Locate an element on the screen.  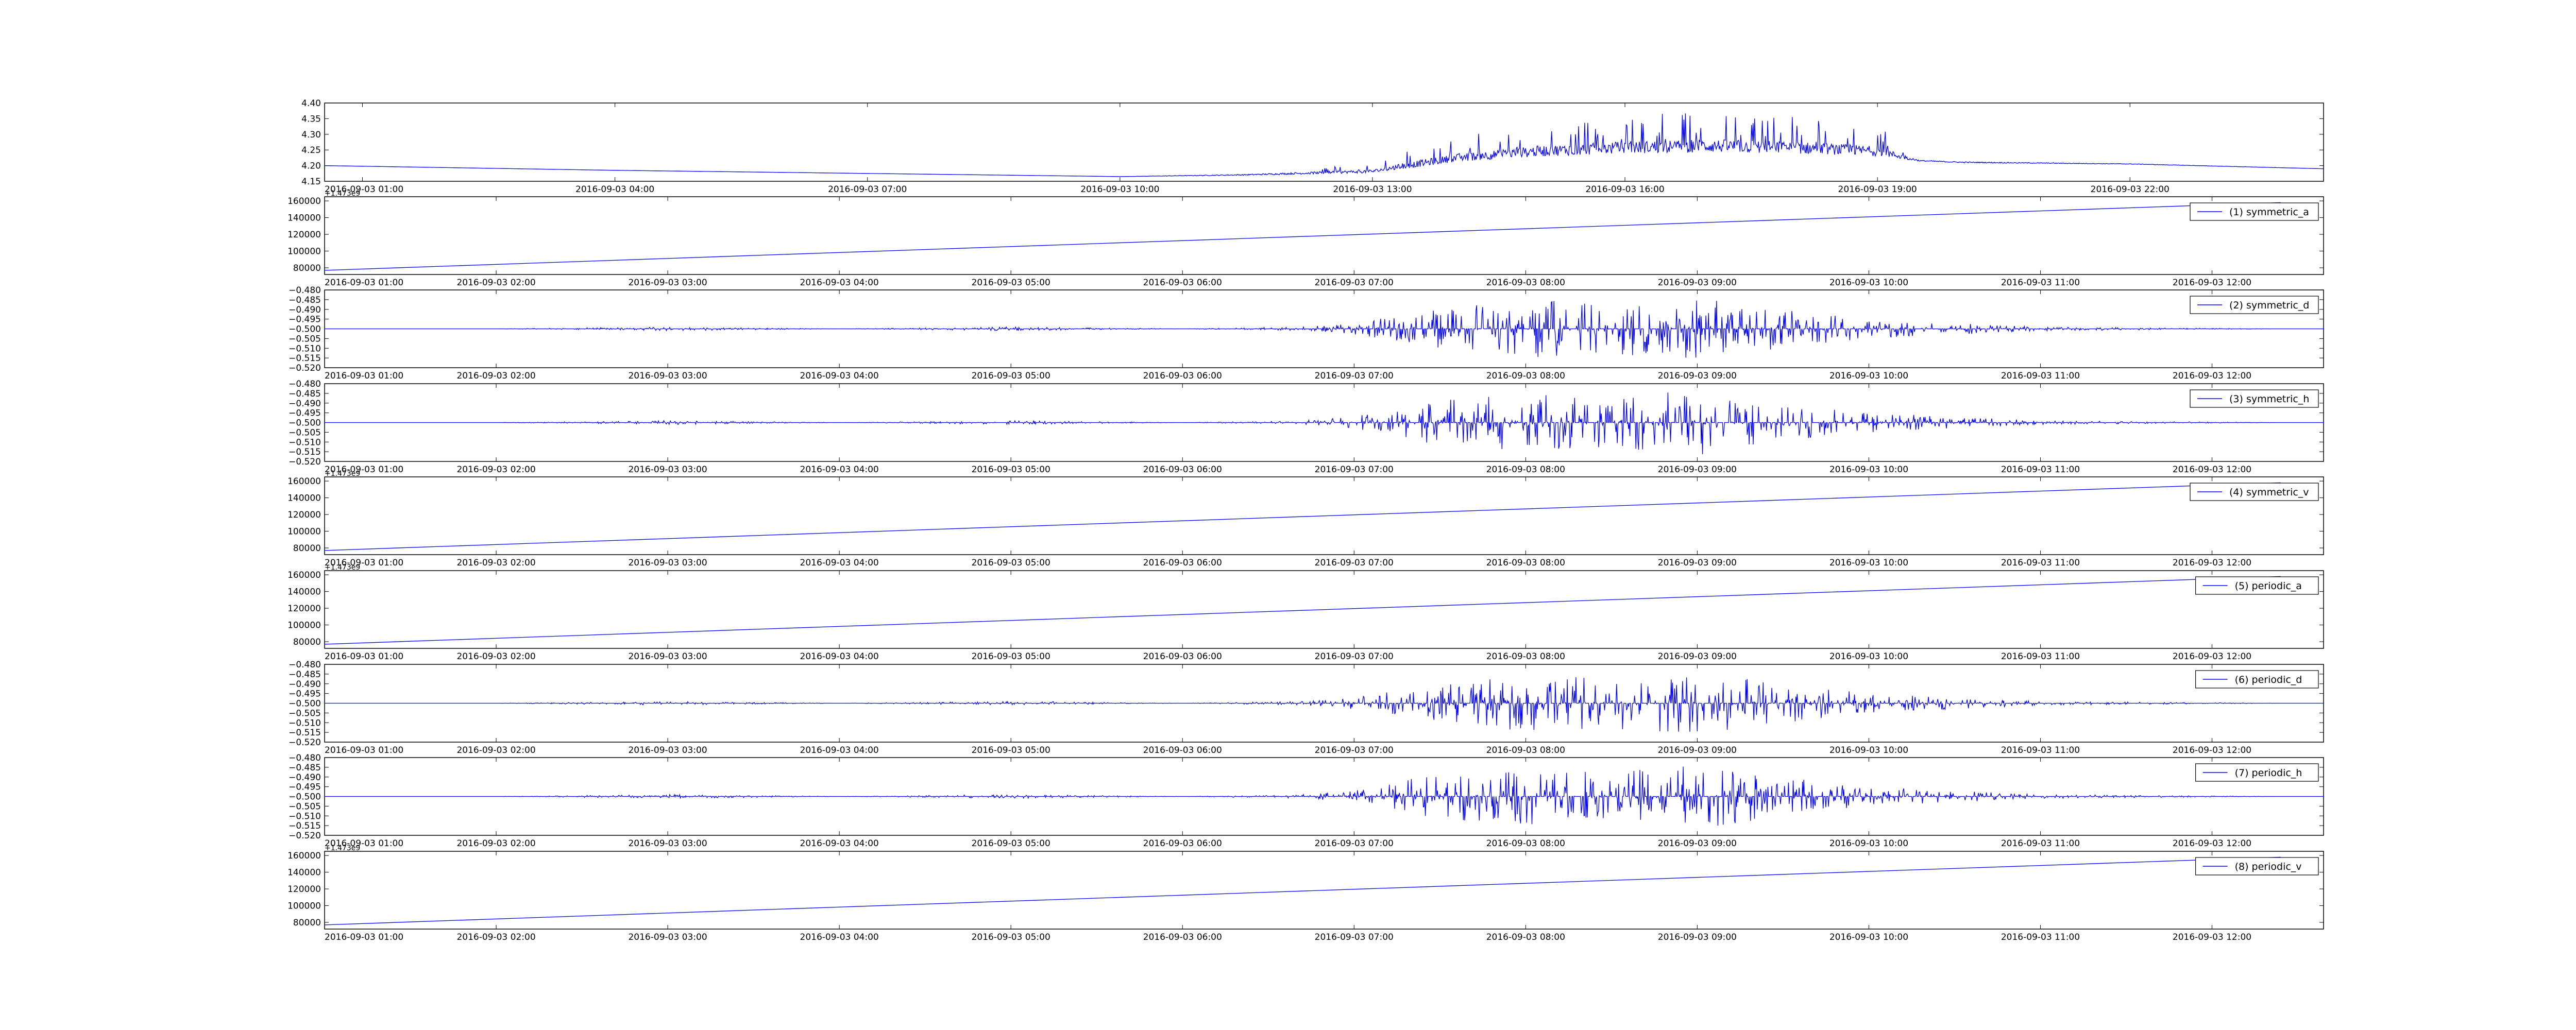
x-tick-label: 2016-09-03 19:00 is located at coordinates (1877, 189).